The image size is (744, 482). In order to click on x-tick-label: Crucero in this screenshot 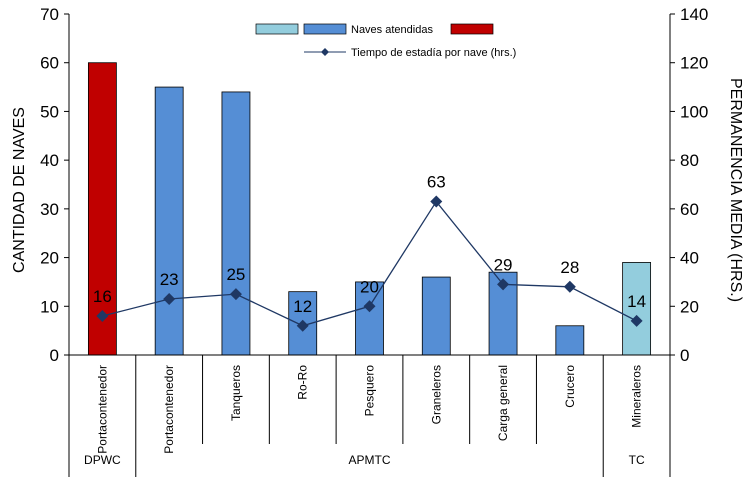, I will do `click(570, 386)`.